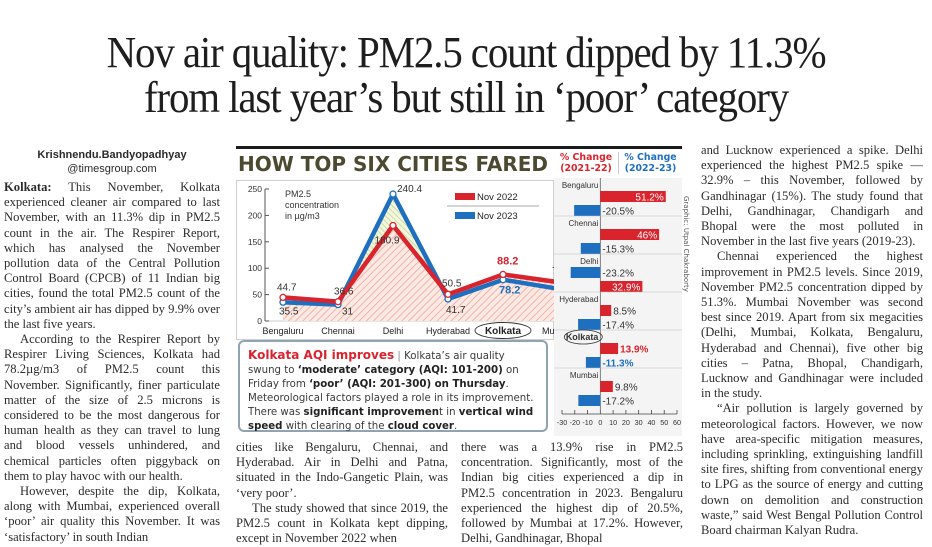 The image size is (932, 547). Describe the element at coordinates (456, 310) in the screenshot. I see `data-label-nov-2023: 41.7` at that location.